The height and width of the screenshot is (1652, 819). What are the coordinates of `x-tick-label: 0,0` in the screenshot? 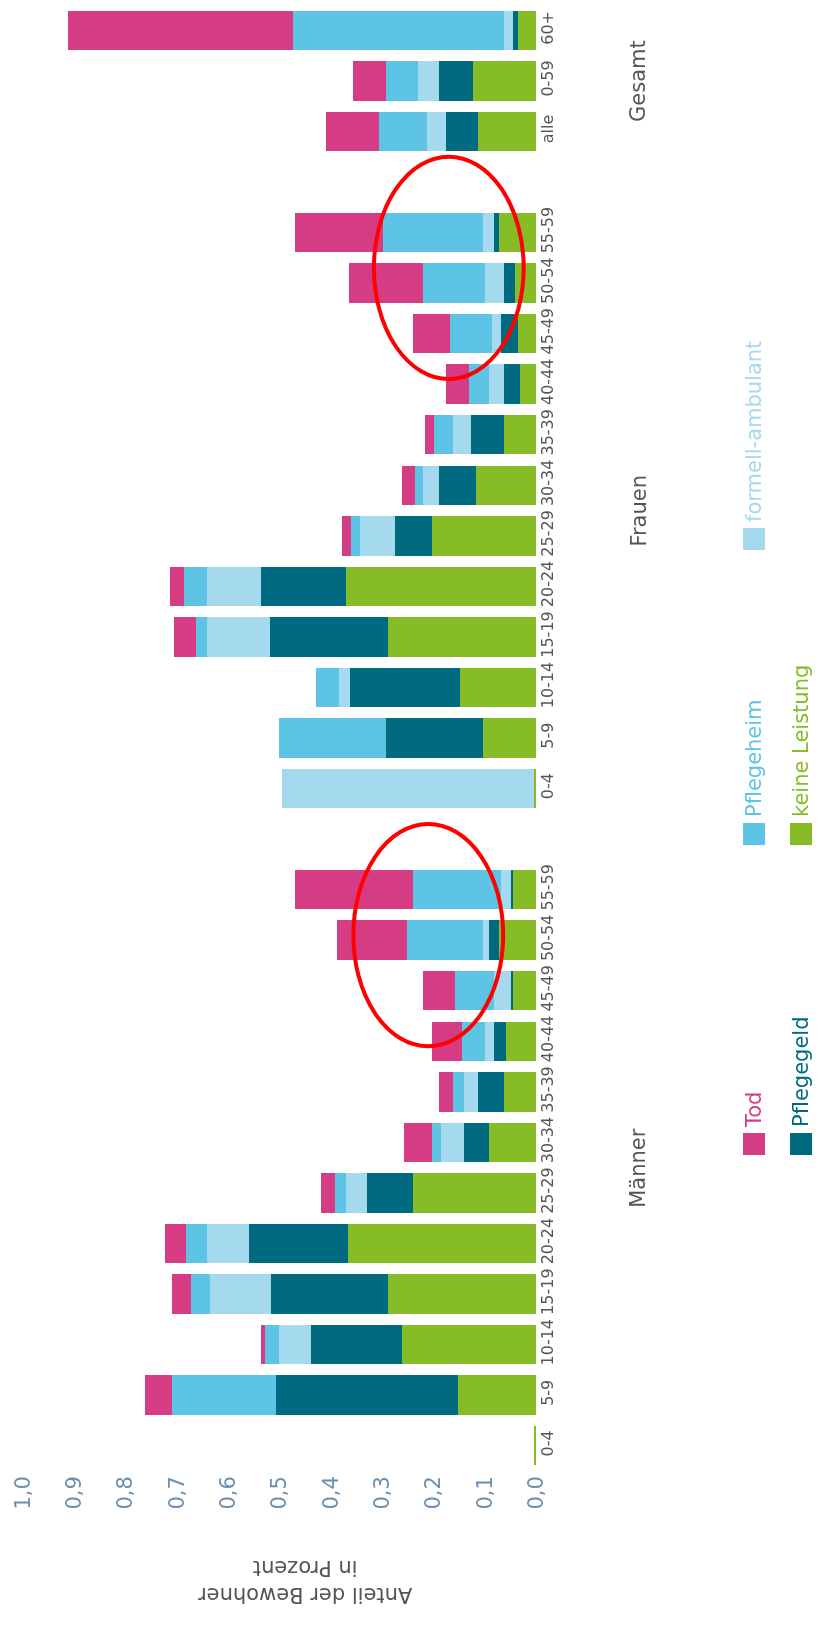 It's located at (535, 1493).